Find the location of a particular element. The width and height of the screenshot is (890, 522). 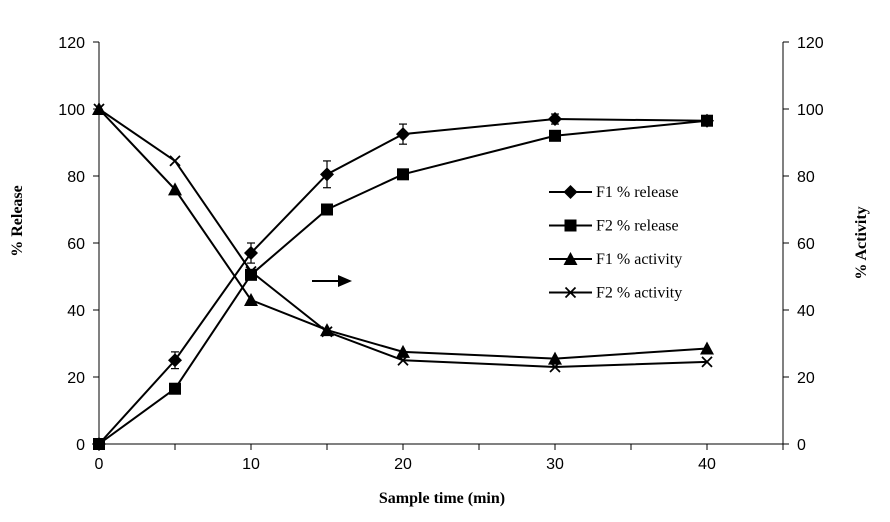

x-tick-label: 30 is located at coordinates (555, 464).